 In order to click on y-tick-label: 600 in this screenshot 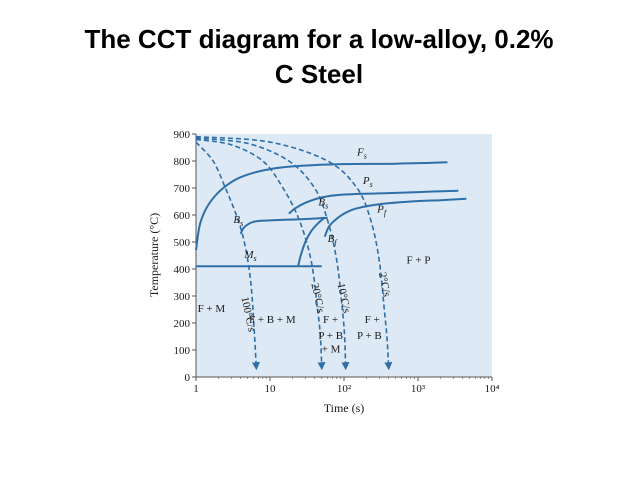, I will do `click(182, 216)`.